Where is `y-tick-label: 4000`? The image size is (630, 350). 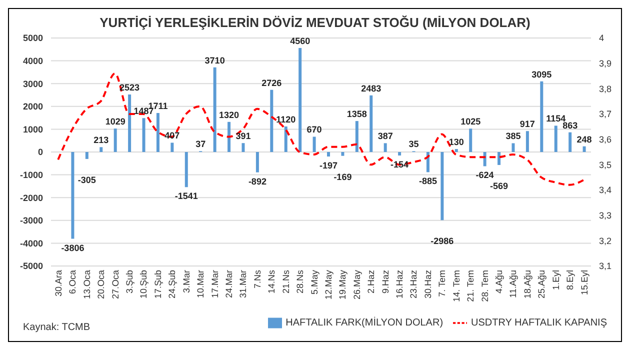
y-tick-label: 4000 is located at coordinates (32, 61).